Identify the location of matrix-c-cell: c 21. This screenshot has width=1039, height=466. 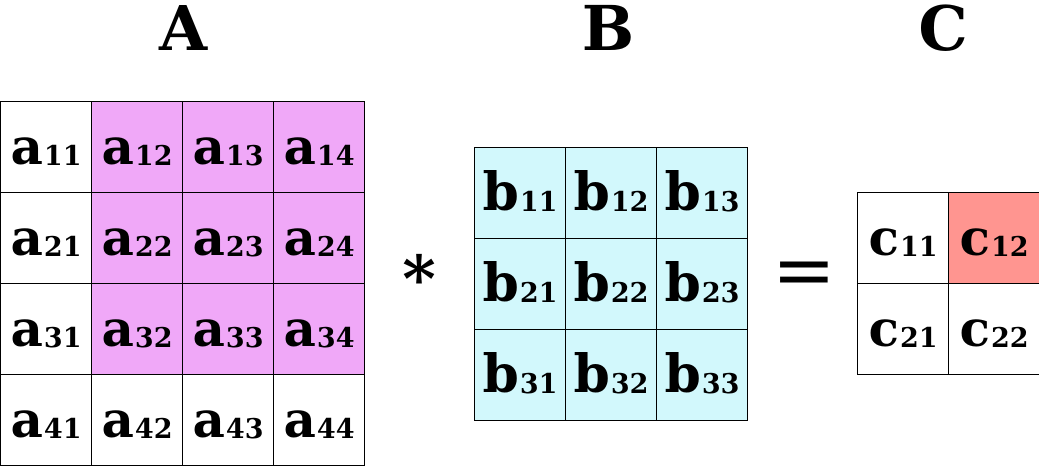
(903, 329).